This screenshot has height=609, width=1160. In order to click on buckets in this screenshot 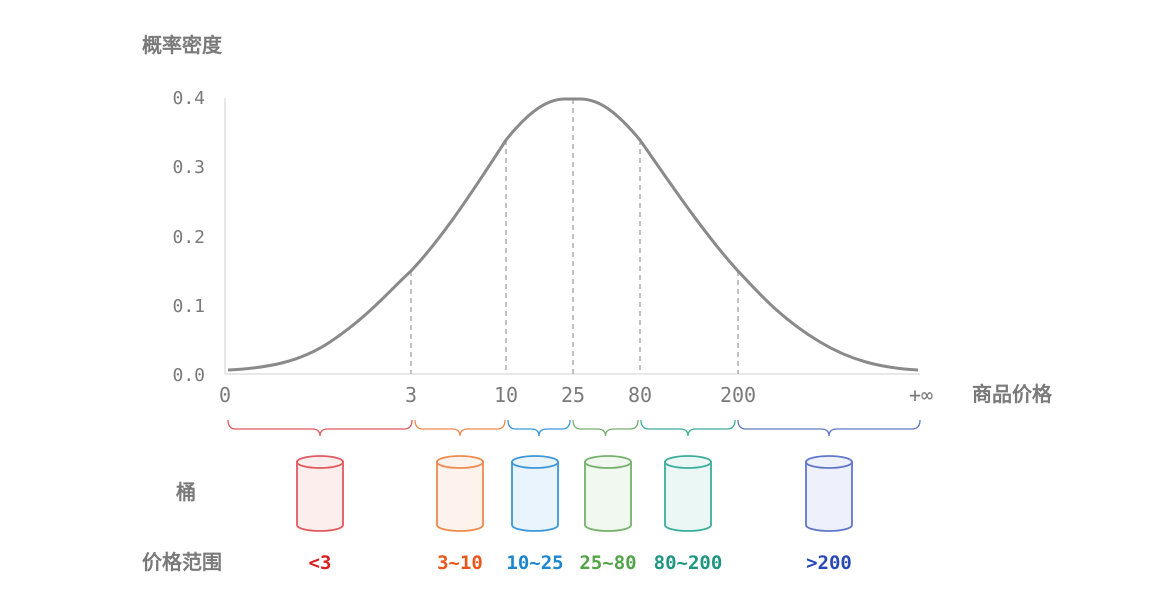, I will do `click(574, 493)`.